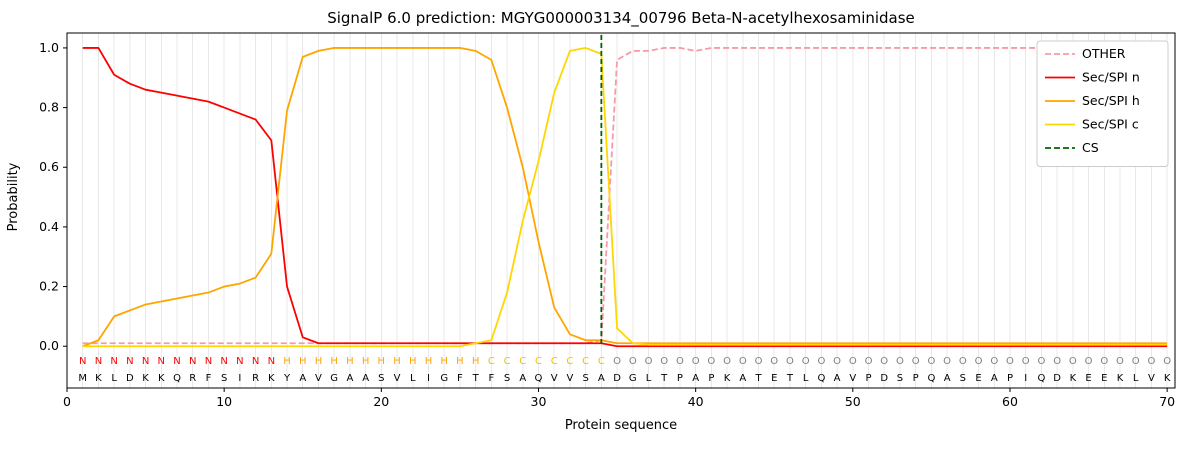 The image size is (1200, 454). Describe the element at coordinates (82, 378) in the screenshot. I see `residue-letter: M` at that location.